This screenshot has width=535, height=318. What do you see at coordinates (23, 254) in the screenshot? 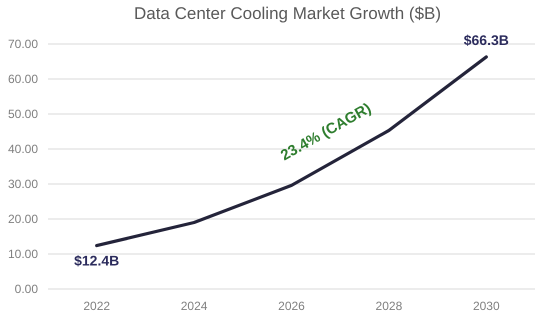
I see `y-tick-label: 10.00` at bounding box center [23, 254].